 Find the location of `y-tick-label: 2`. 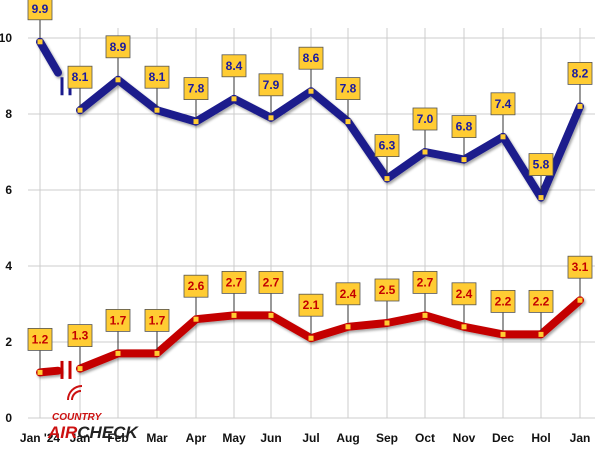

y-tick-label: 2 is located at coordinates (8, 342).